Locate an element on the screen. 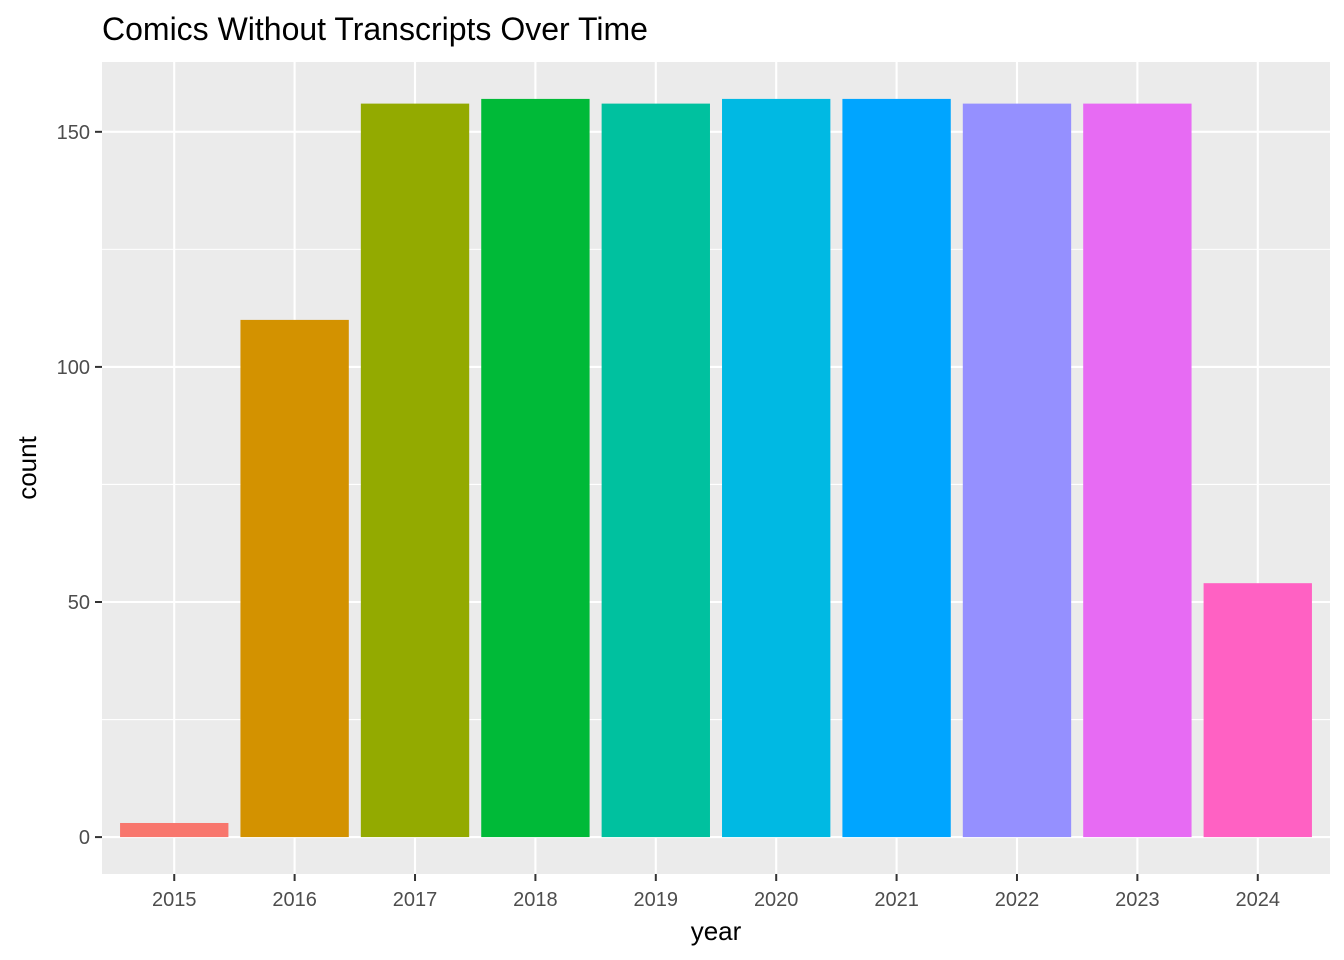 This screenshot has height=960, width=1344. bar-2017 is located at coordinates (415, 470).